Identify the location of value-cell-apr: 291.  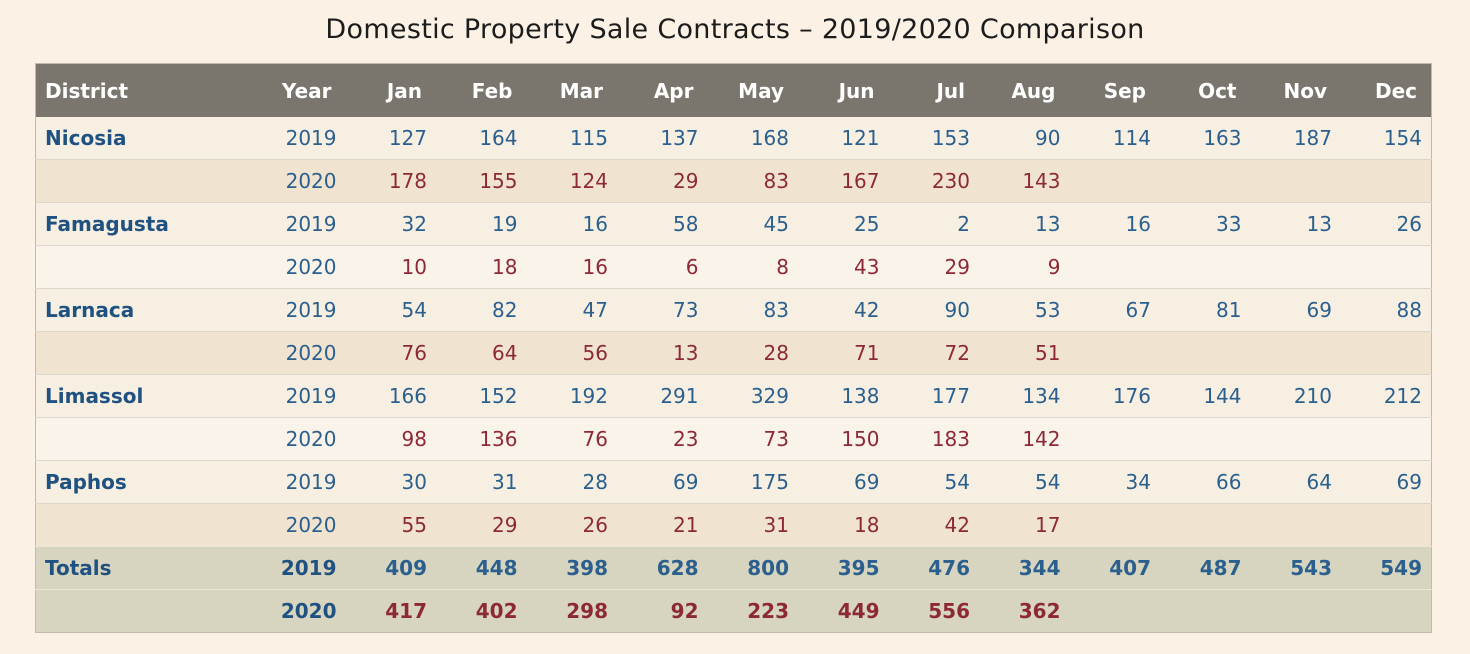
(679, 396).